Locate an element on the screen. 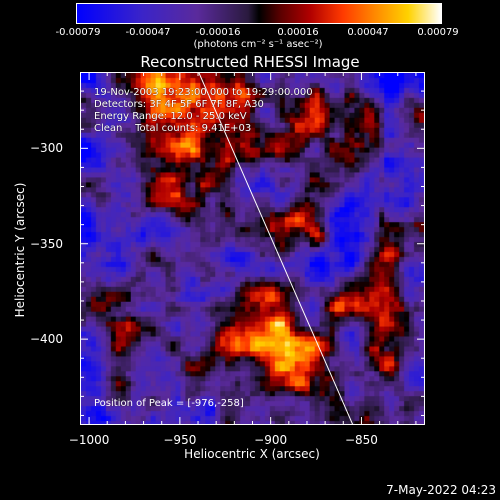 The width and height of the screenshot is (500, 500). colorbar-tick: -0.00079 is located at coordinates (78, 32).